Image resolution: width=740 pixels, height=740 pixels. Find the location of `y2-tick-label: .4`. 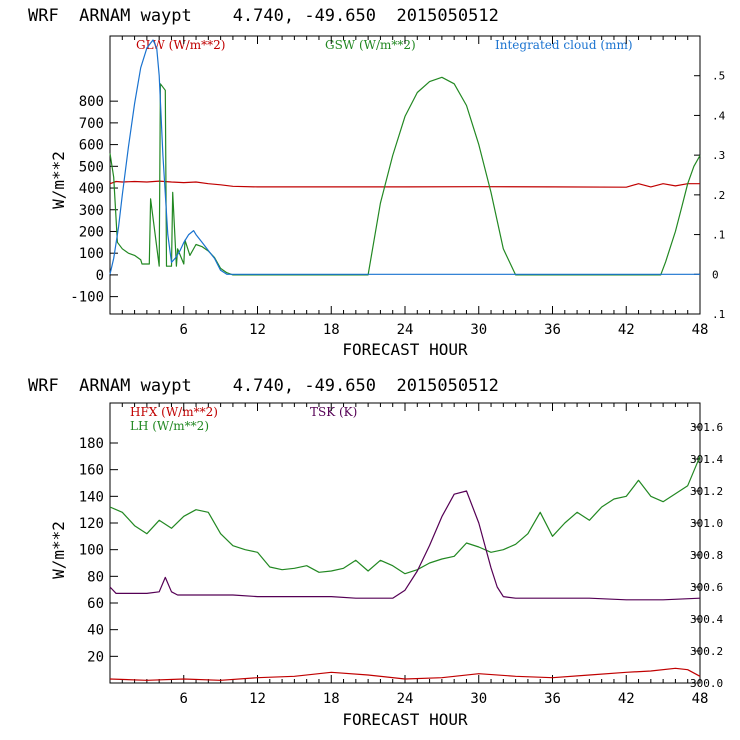

y2-tick-label: .4 is located at coordinates (719, 115).